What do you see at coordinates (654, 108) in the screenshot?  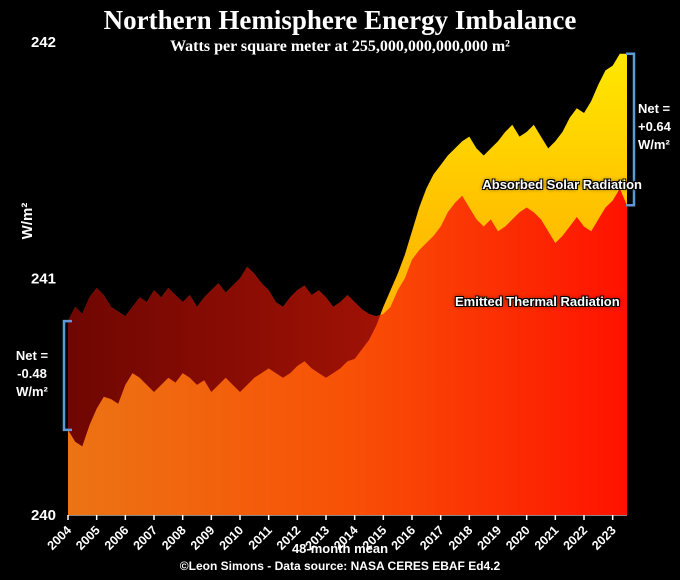 I see `net-right-line1: Net =` at bounding box center [654, 108].